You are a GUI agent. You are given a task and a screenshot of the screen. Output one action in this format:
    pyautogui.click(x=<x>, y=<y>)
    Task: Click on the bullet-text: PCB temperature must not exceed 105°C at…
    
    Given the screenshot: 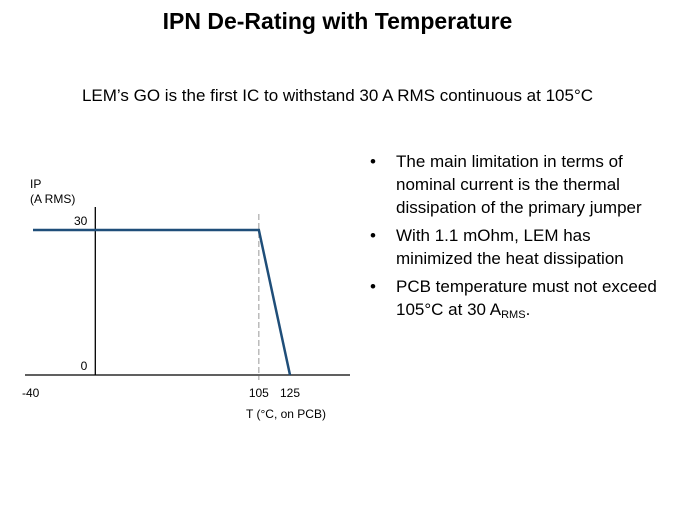 What is the action you would take?
    pyautogui.click(x=526, y=298)
    